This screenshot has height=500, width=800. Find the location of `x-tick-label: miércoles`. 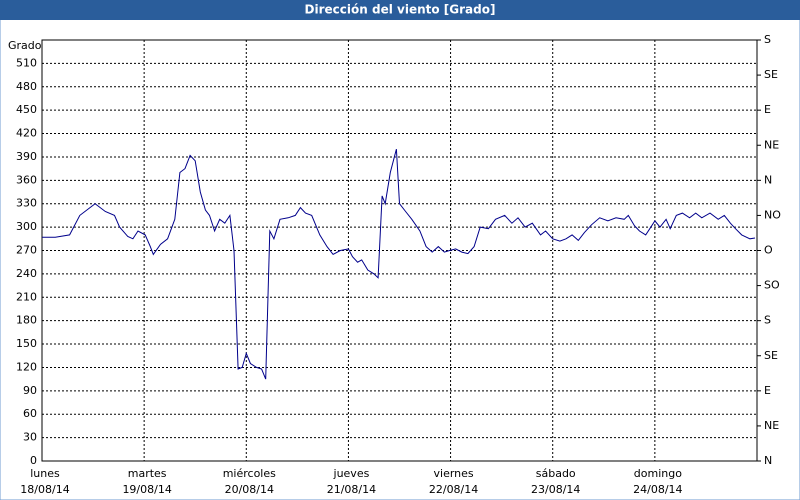

x-tick-label: miércoles is located at coordinates (249, 473).